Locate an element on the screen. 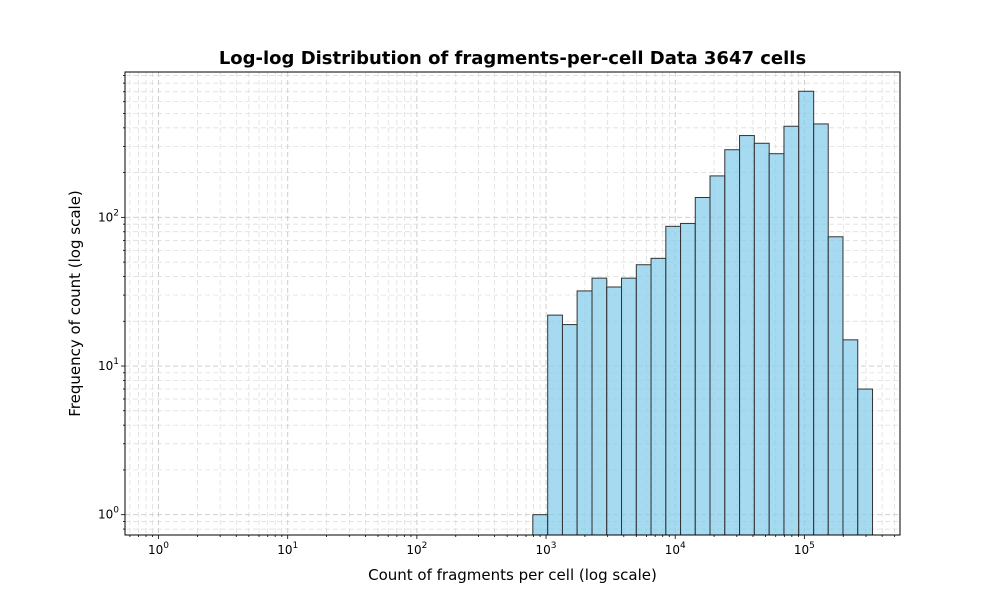  y-tick-label: 10² is located at coordinates (108, 216).